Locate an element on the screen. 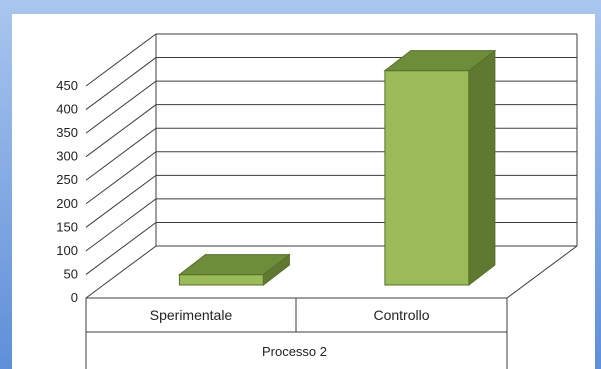 The height and width of the screenshot is (369, 601). y-tick-label-250: 250 is located at coordinates (67, 179).